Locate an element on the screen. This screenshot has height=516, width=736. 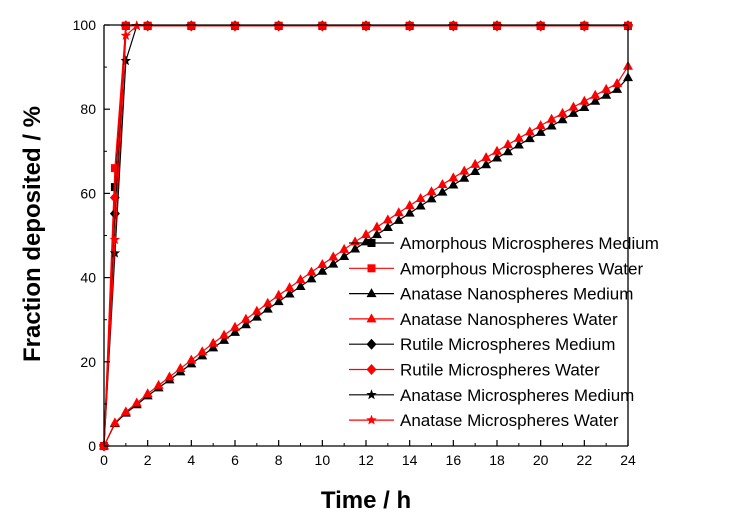
legend-item: Rutile Microspheres Medium is located at coordinates (482, 344).